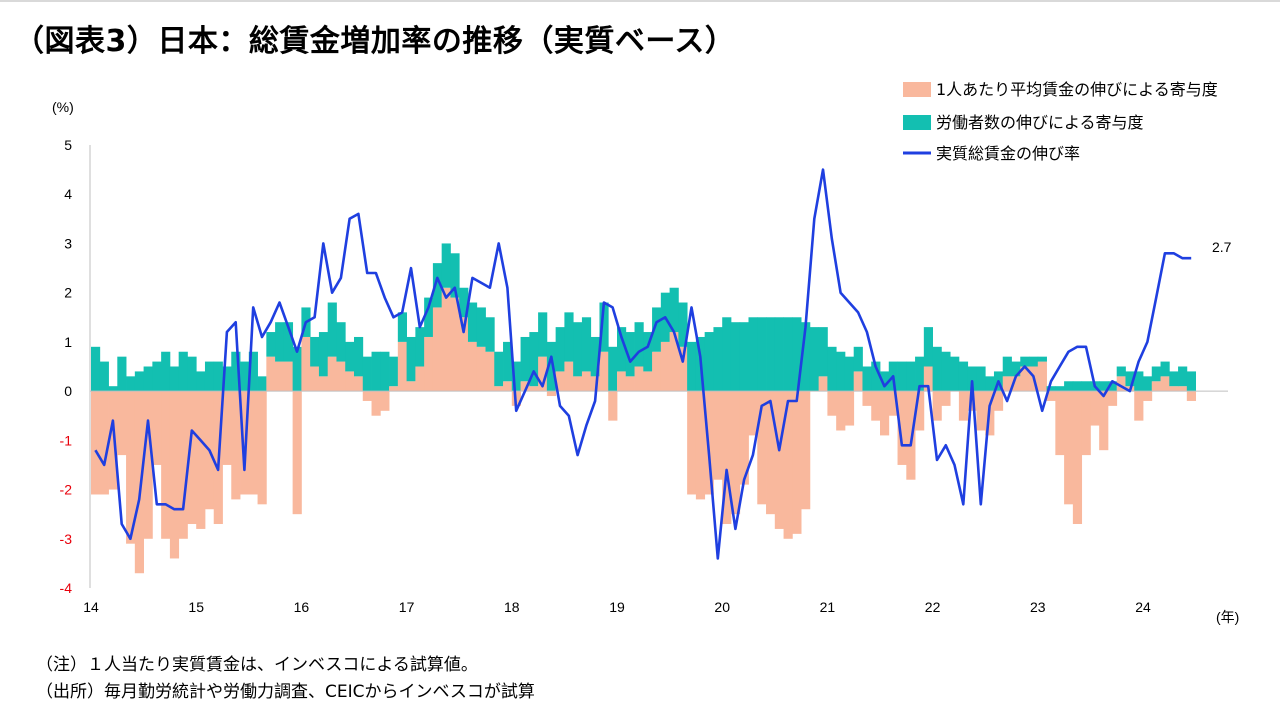 This screenshot has width=1280, height=720. What do you see at coordinates (68, 145) in the screenshot?
I see `y-tick-label: 5` at bounding box center [68, 145].